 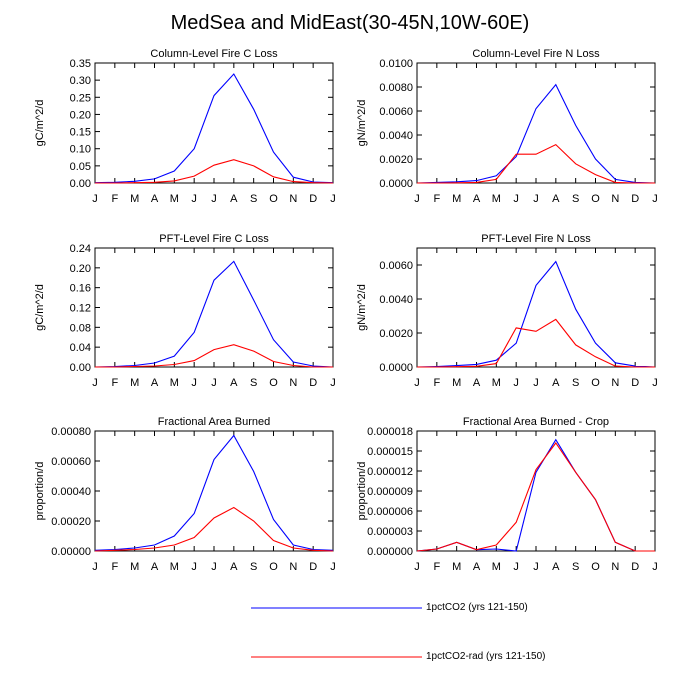 I want to click on panel-title-column-level-fire-n-loss: Column-Level Fire N Loss, so click(x=536, y=54).